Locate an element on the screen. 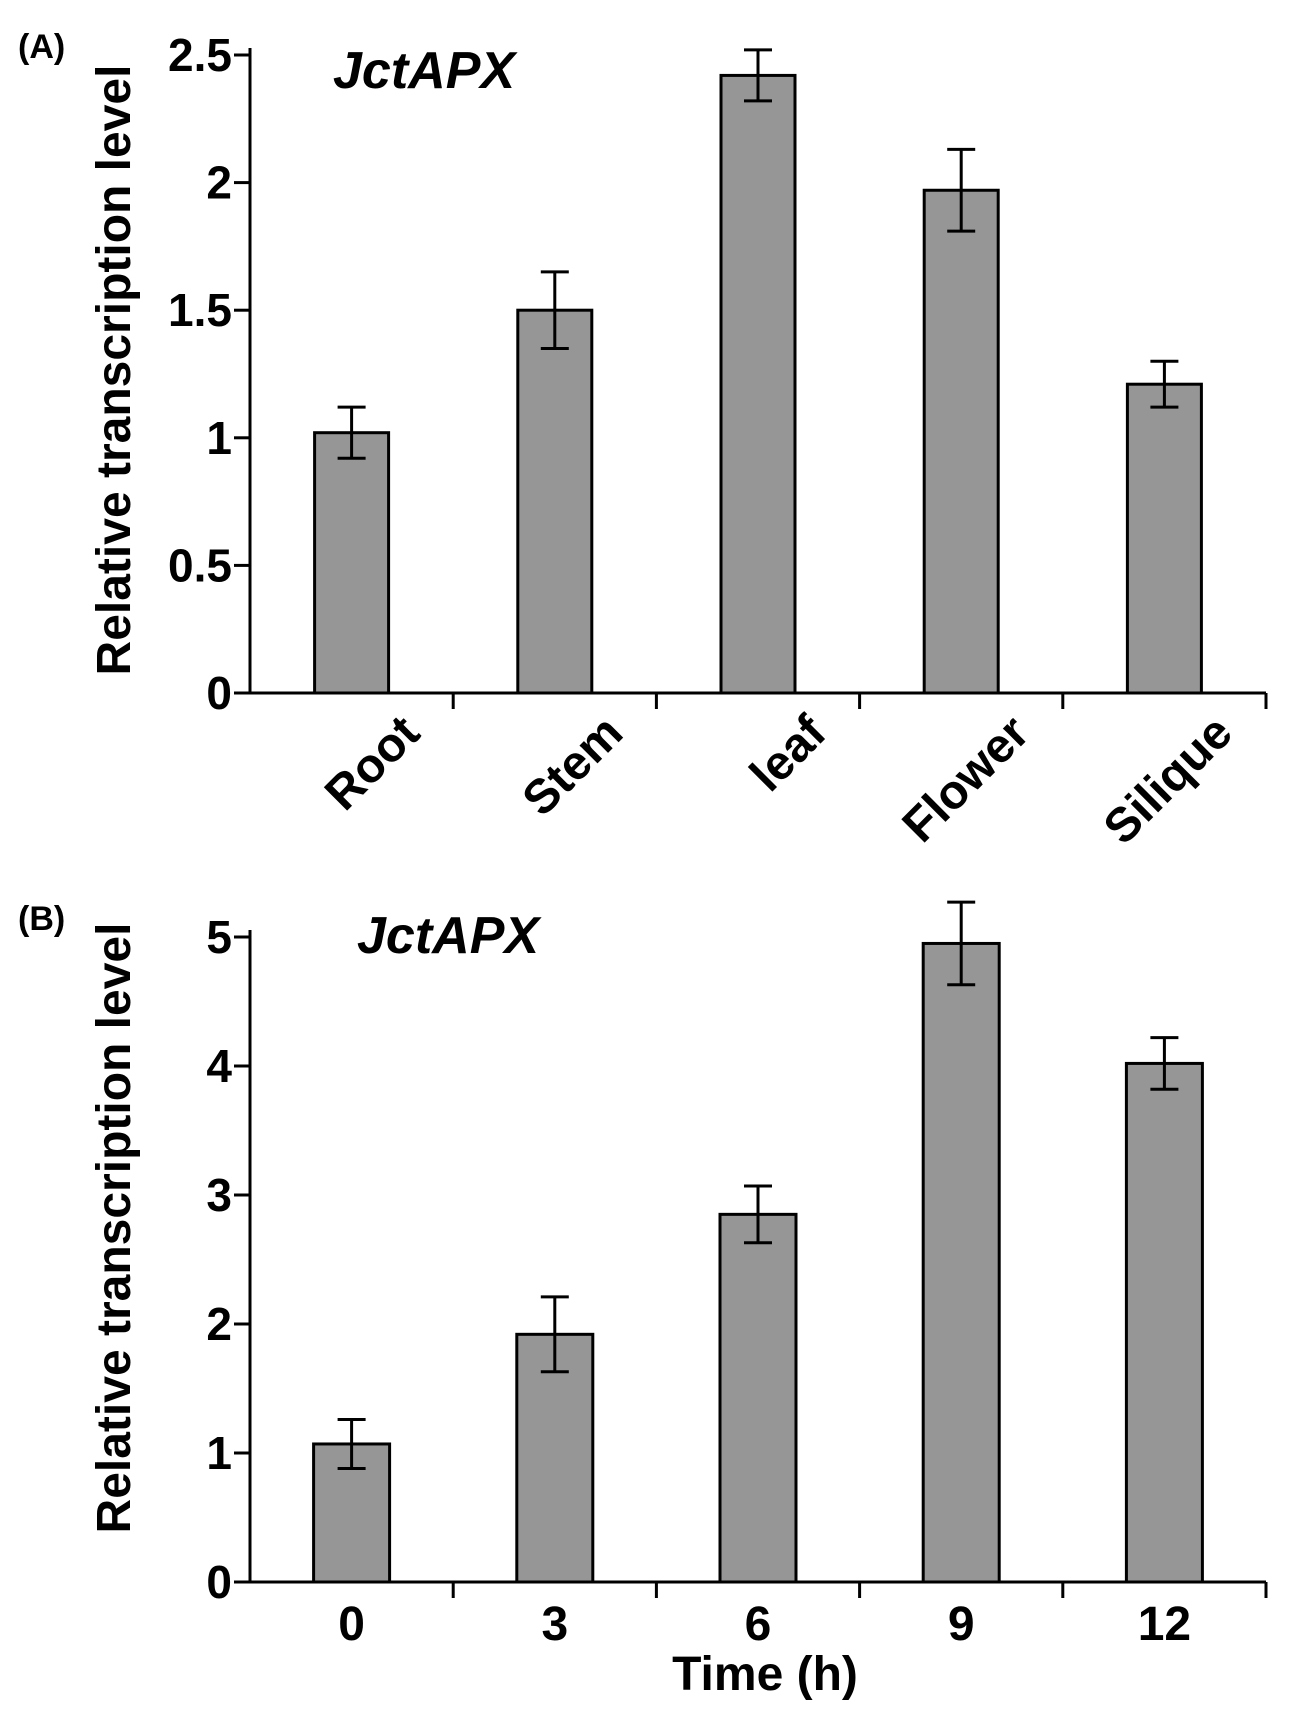 Image resolution: width=1311 pixels, height=1718 pixels. panel-b-y-axis-label: Relative transcription level is located at coordinates (114, 1228).